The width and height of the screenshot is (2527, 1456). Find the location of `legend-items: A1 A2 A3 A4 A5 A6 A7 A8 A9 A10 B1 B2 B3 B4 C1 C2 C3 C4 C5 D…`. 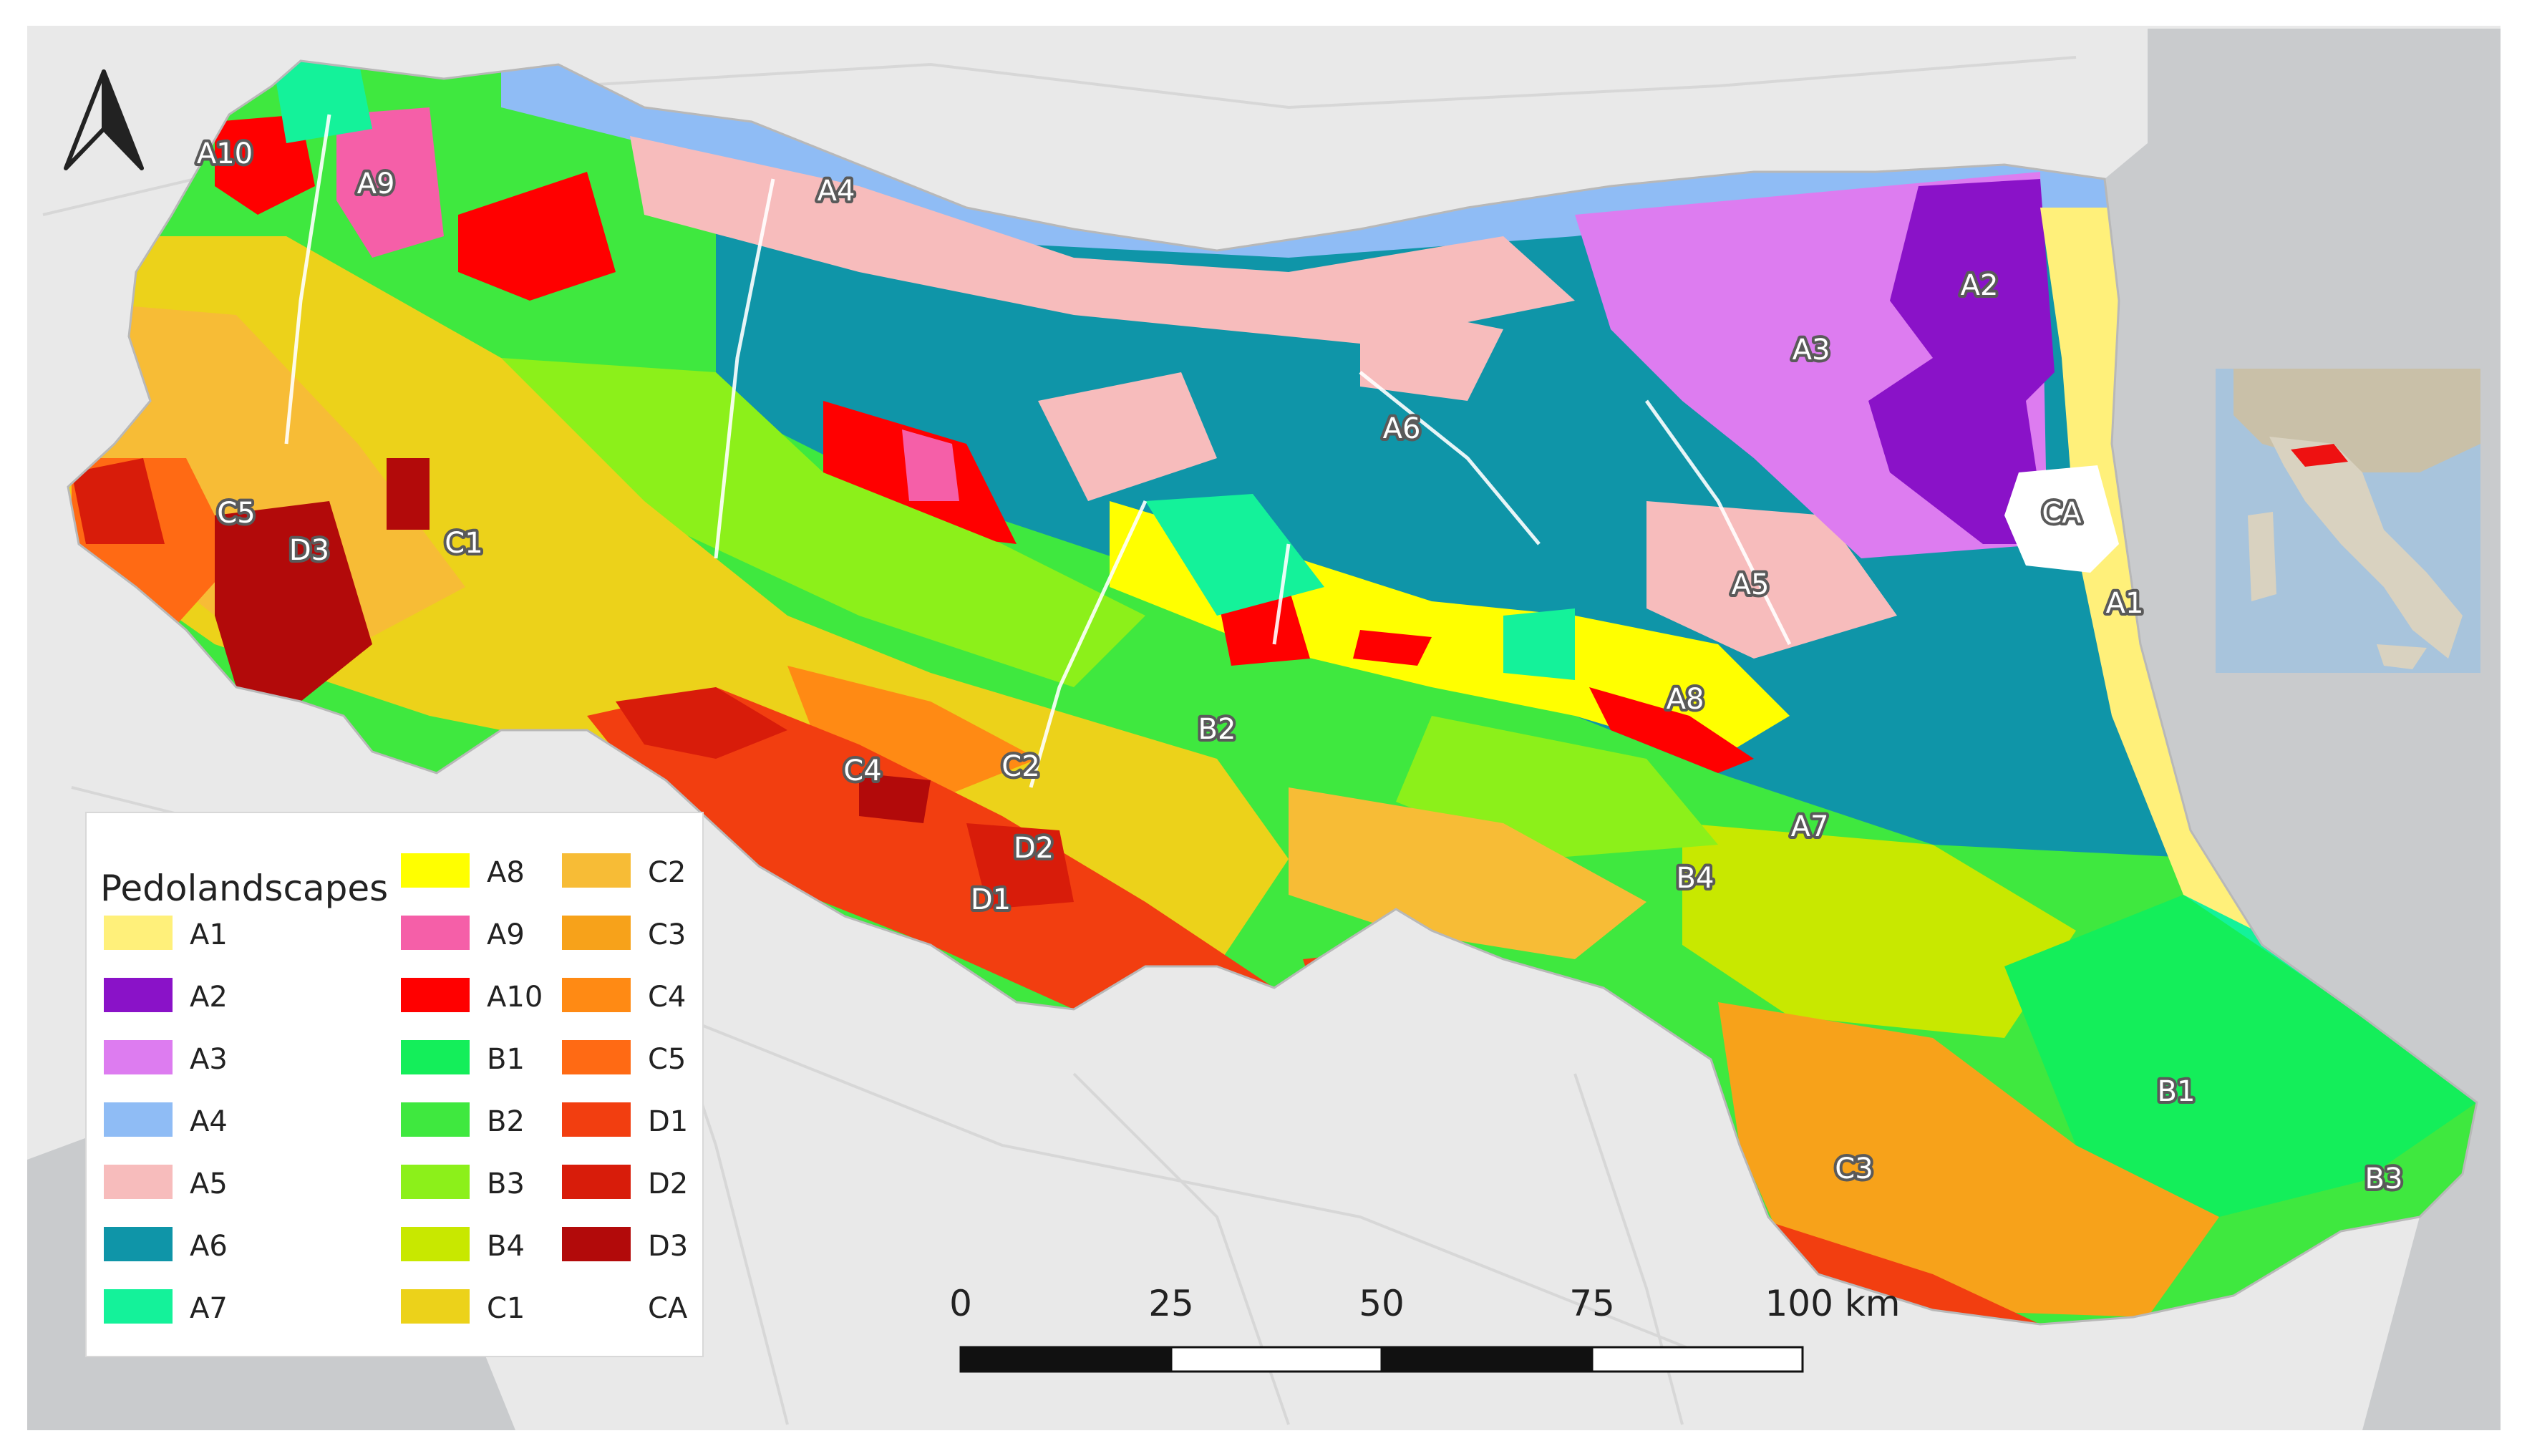

legend-items: A1 A2 A3 A4 A5 A6 A7 A8 A9 A10 B1 B2 B3 B4 C1 C2 C3 C4 C5 D… is located at coordinates (396, 1089).